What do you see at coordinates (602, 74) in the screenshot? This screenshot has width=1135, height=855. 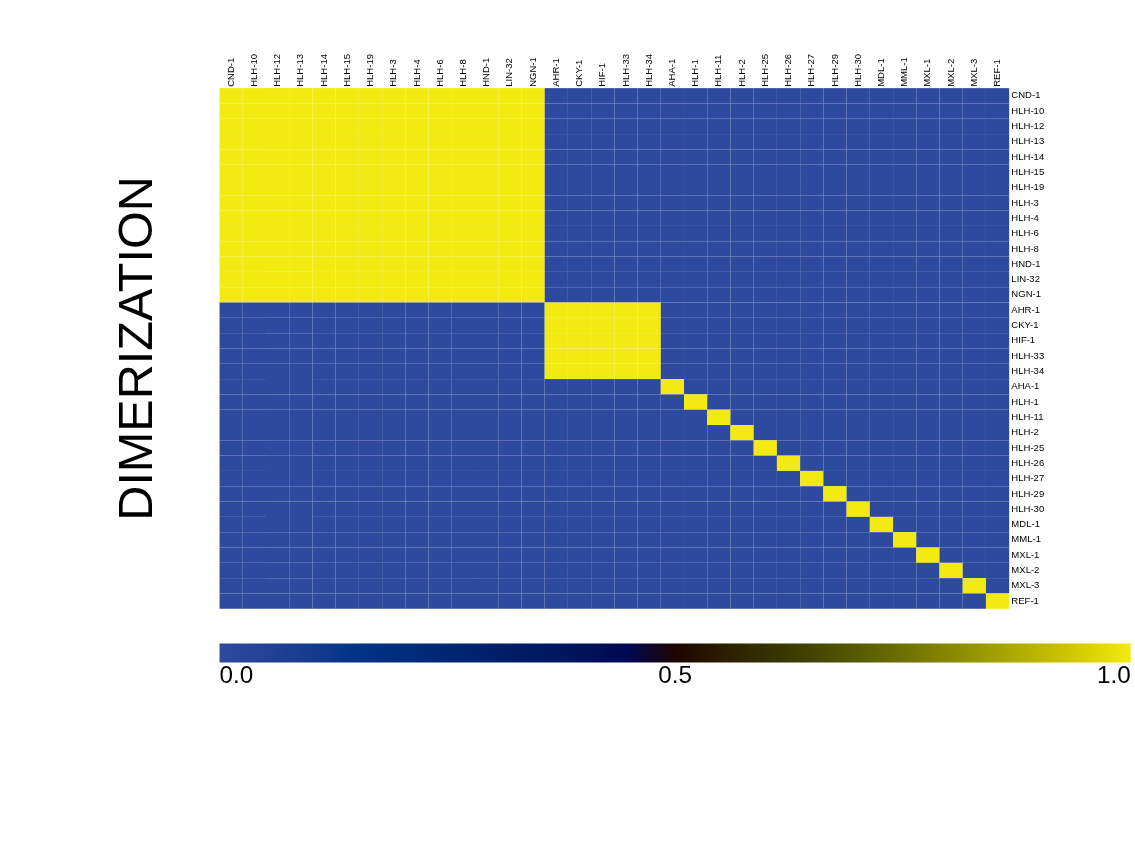 I see `x-tick-label: HIF-1` at bounding box center [602, 74].